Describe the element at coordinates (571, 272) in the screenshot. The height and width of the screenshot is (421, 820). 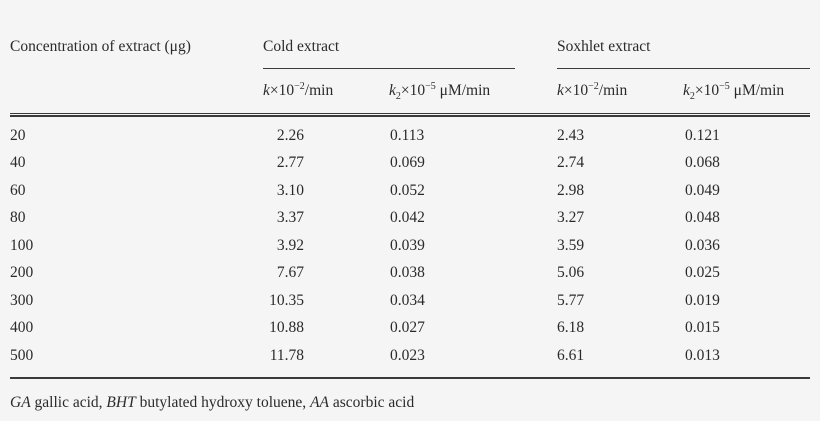
I see `cell-soxhlet-k: 5.06` at that location.